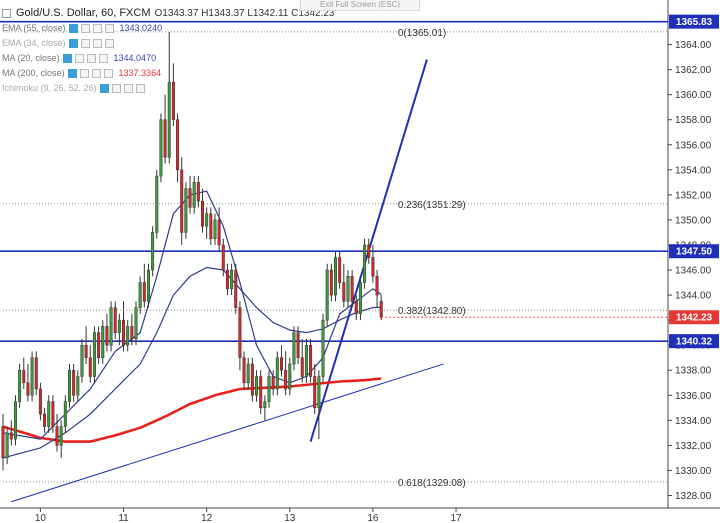 This screenshot has height=523, width=720. I want to click on x-tick-label: 17, so click(456, 518).